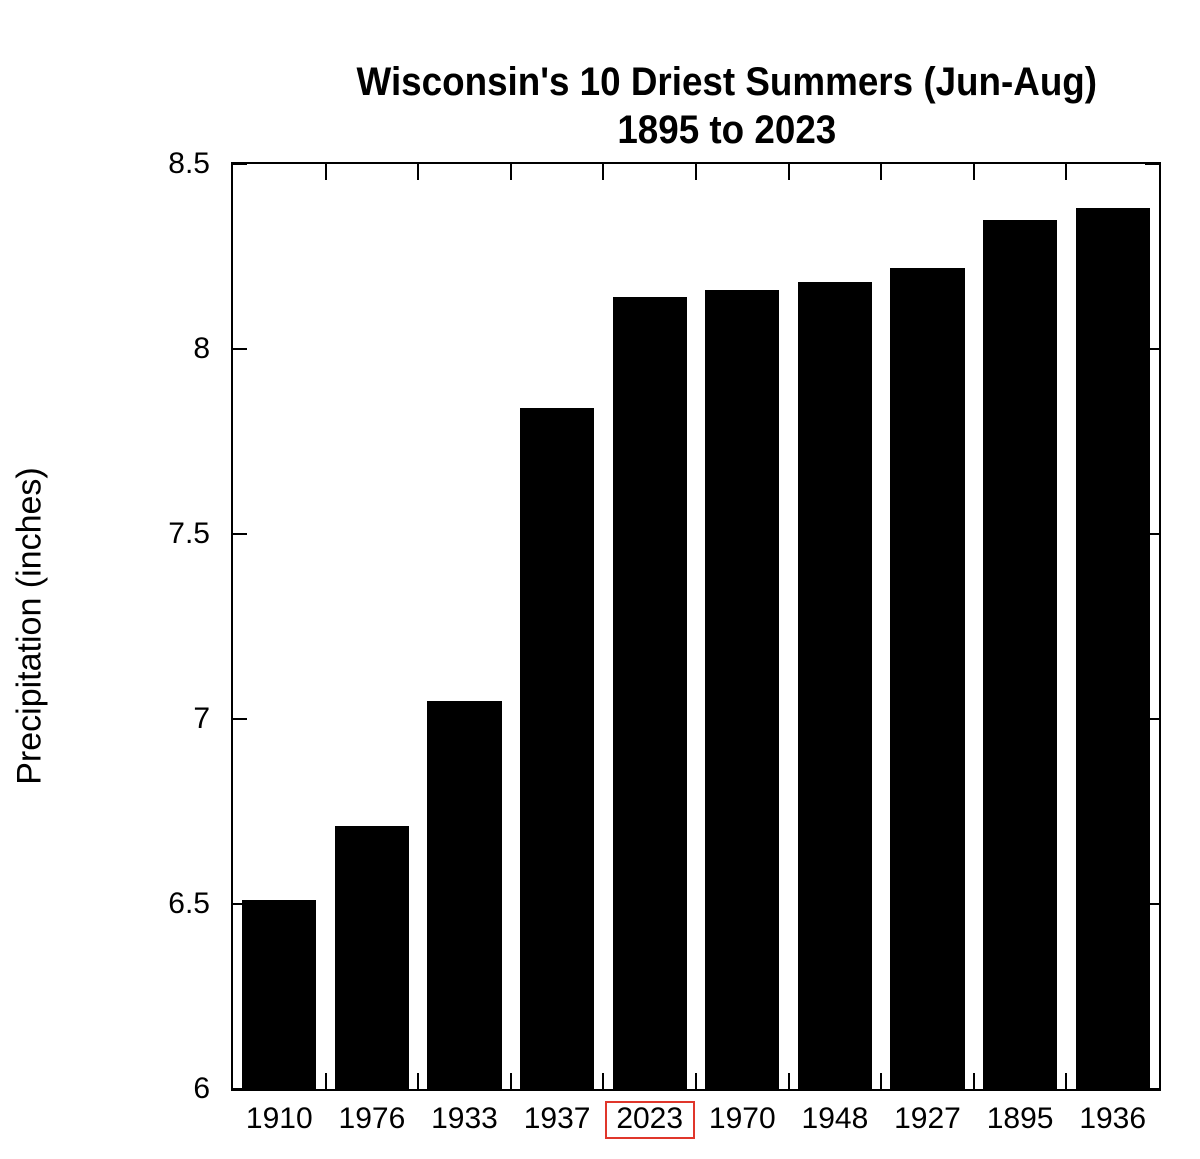 The height and width of the screenshot is (1159, 1200). Describe the element at coordinates (727, 82) in the screenshot. I see `chart-title: Wisconsin's 10 Driest Summers (Jun-Aug)` at that location.